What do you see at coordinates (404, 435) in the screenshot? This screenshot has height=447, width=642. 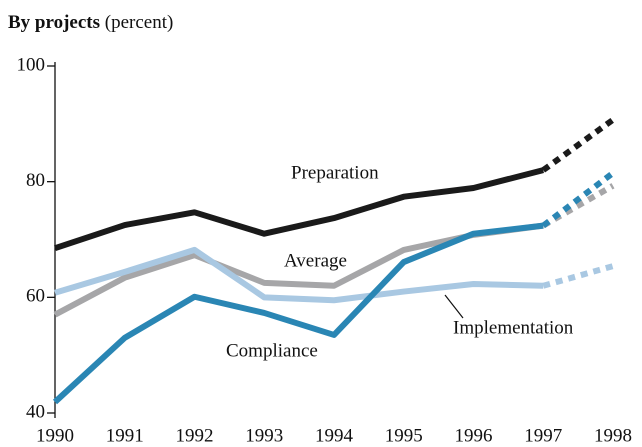 I see `x-tick-label: 1995` at bounding box center [404, 435].